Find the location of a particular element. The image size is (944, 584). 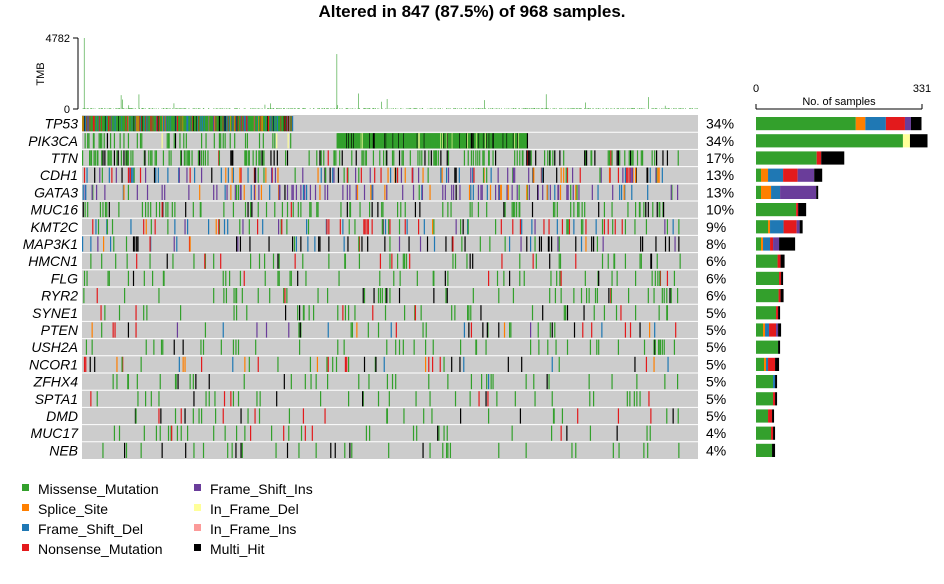

percent-label: 6% is located at coordinates (716, 278).